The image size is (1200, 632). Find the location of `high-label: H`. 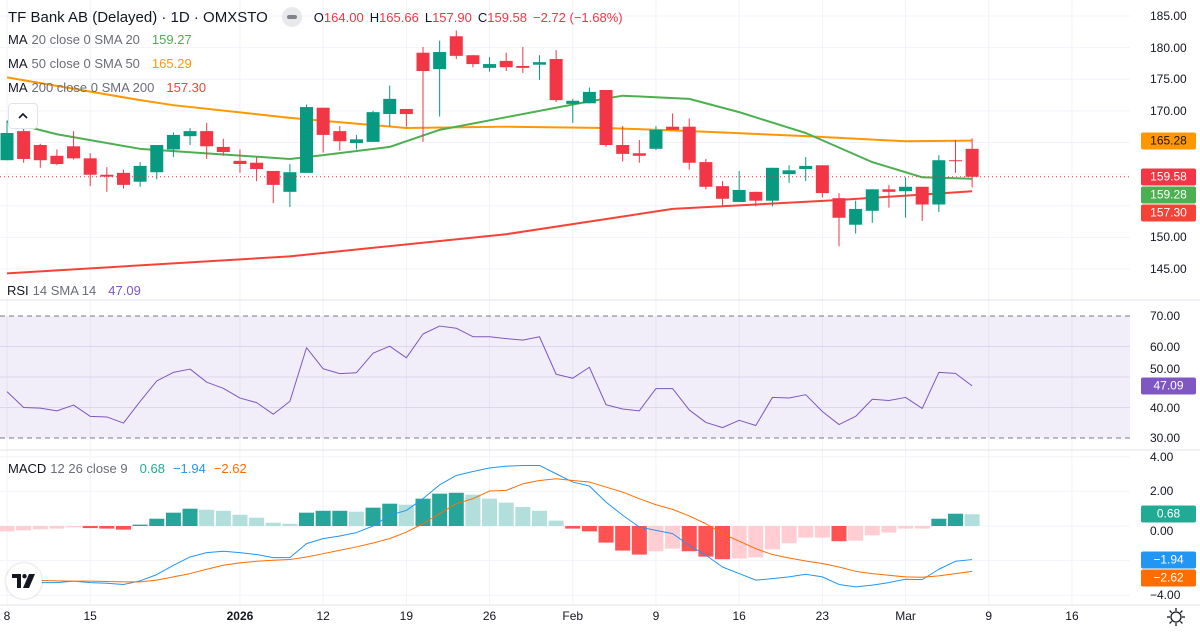

high-label: H is located at coordinates (374, 17).